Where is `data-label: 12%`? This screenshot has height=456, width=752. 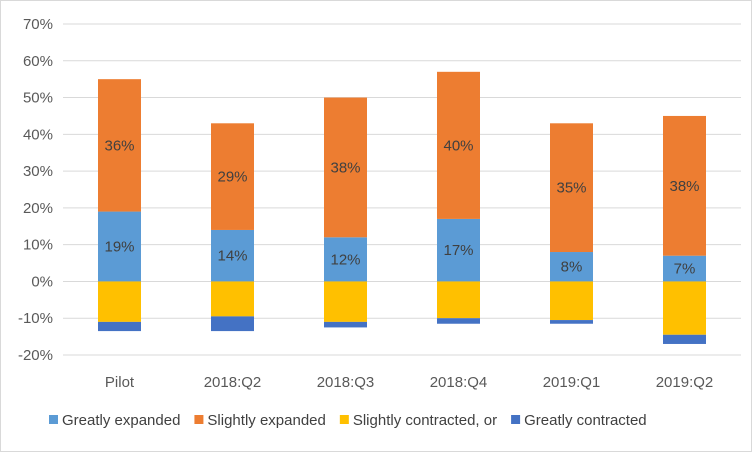 data-label: 12% is located at coordinates (345, 259).